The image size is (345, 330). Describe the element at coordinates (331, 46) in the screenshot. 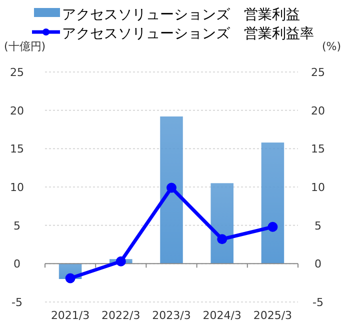

I see `y2label: (%)` at that location.